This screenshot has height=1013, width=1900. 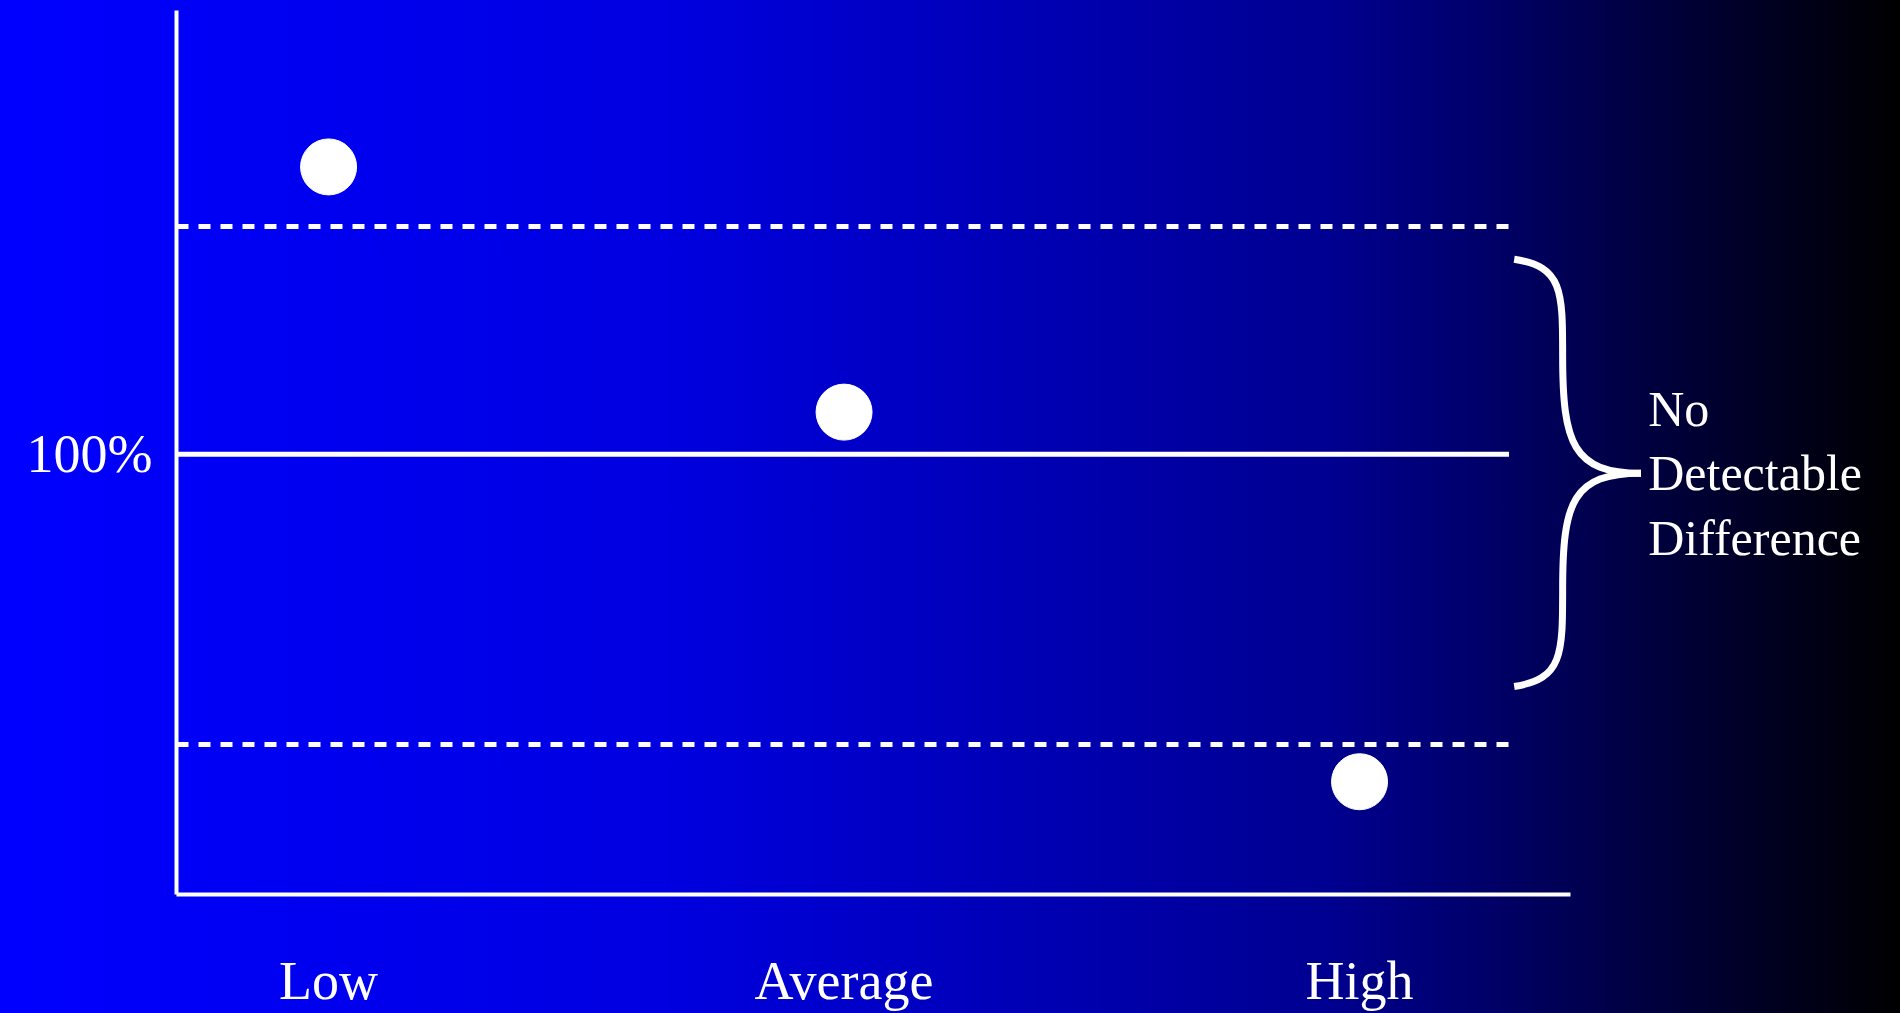 What do you see at coordinates (844, 980) in the screenshot?
I see `x-tick-label: Average` at bounding box center [844, 980].